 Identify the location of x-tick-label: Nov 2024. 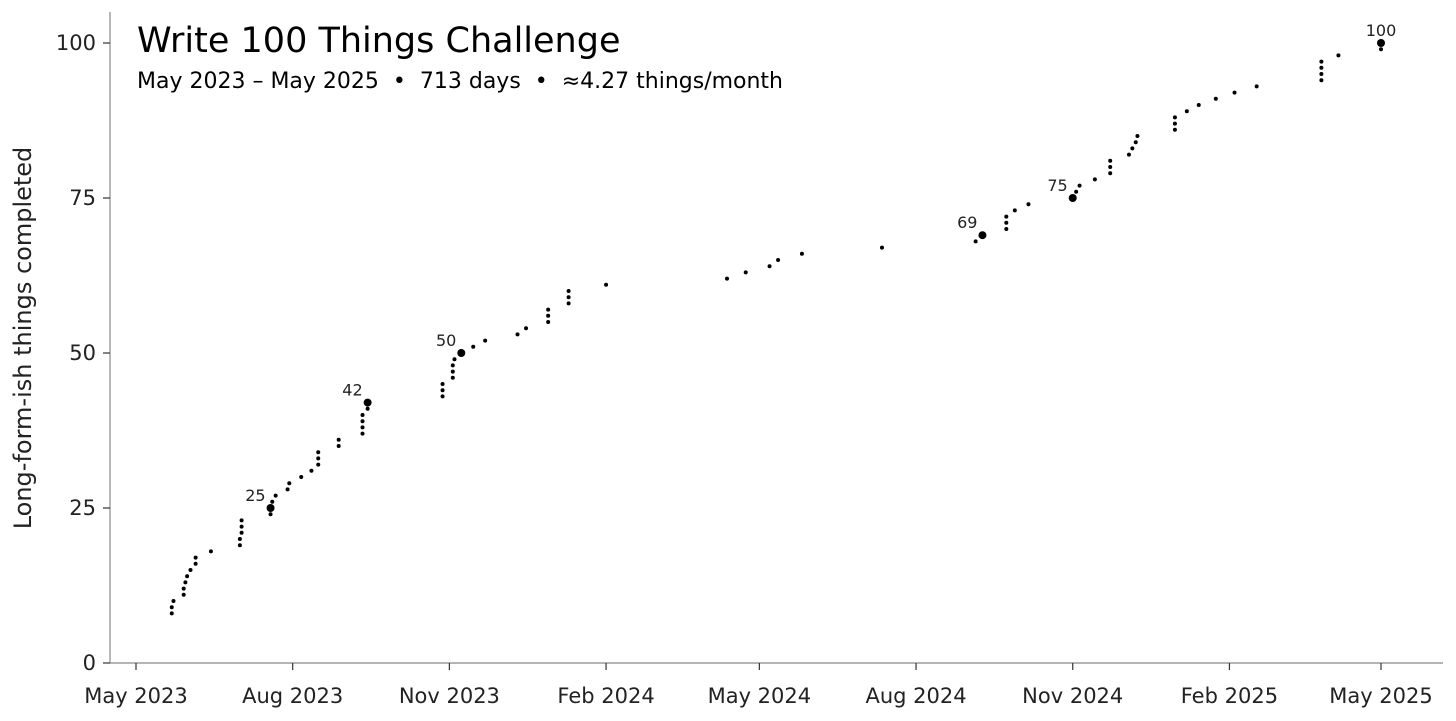
(1072, 696).